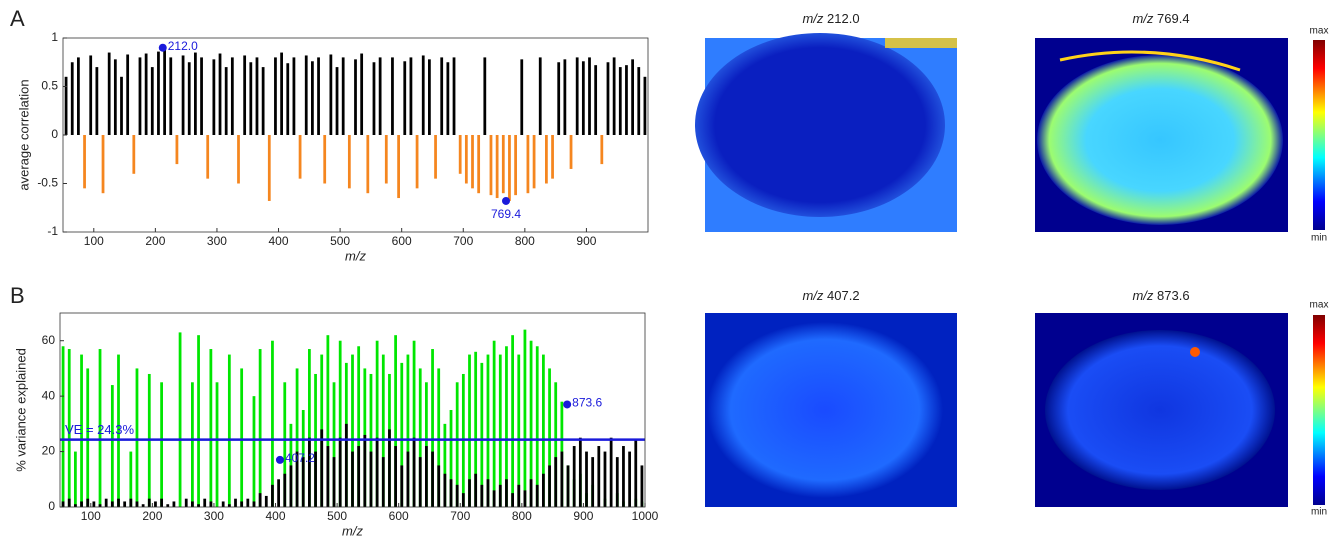  I want to click on x-tick-label: 600, so click(402, 241).